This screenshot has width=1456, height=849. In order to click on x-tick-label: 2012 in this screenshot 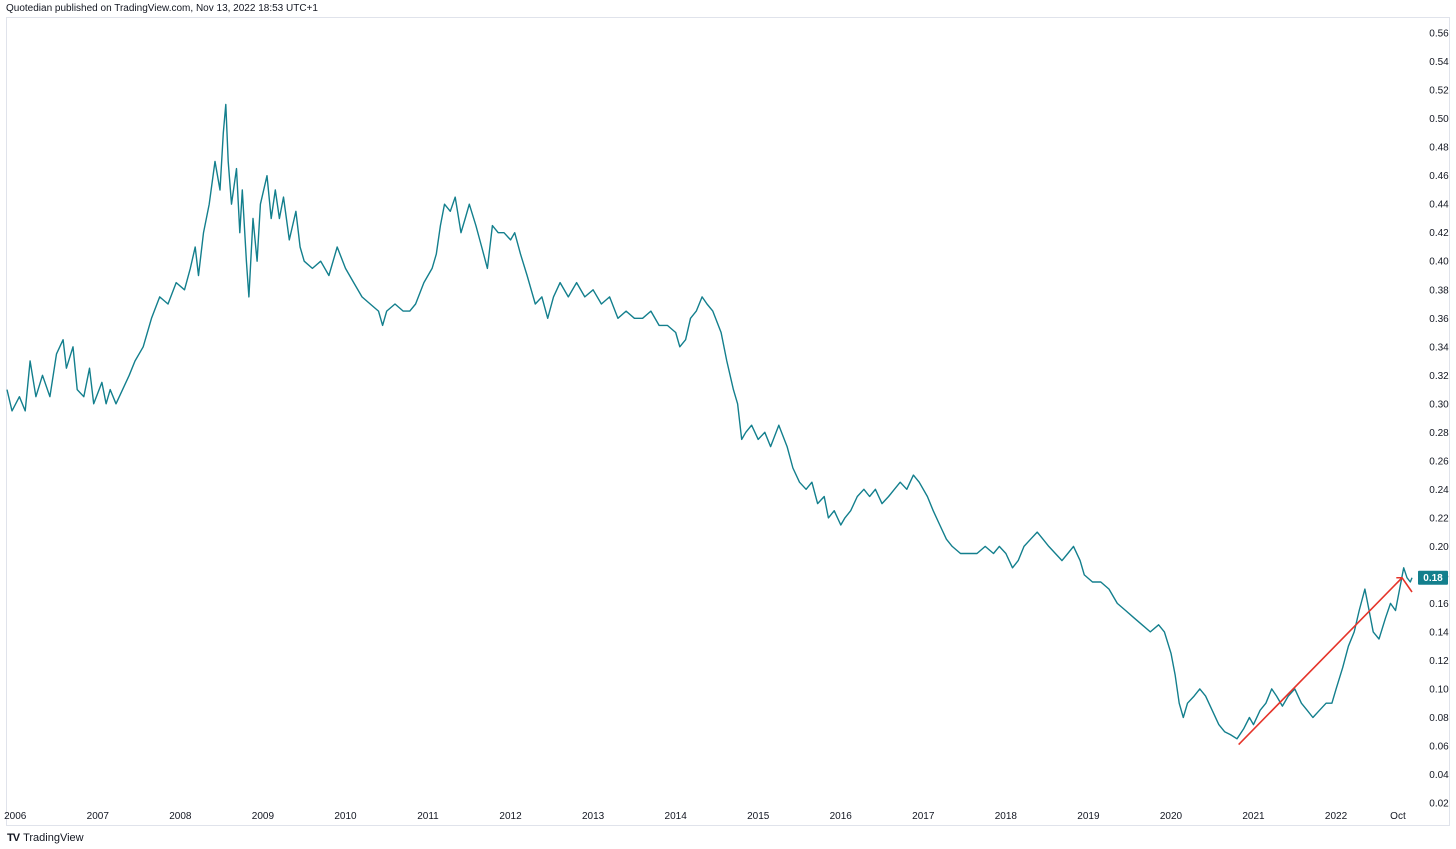, I will do `click(510, 816)`.